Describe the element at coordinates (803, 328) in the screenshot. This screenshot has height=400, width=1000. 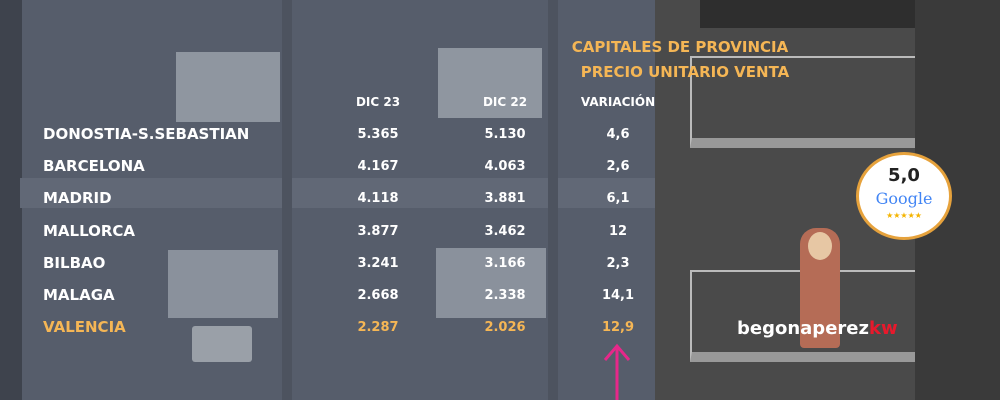
I see `signature-name: begonaperez` at that location.